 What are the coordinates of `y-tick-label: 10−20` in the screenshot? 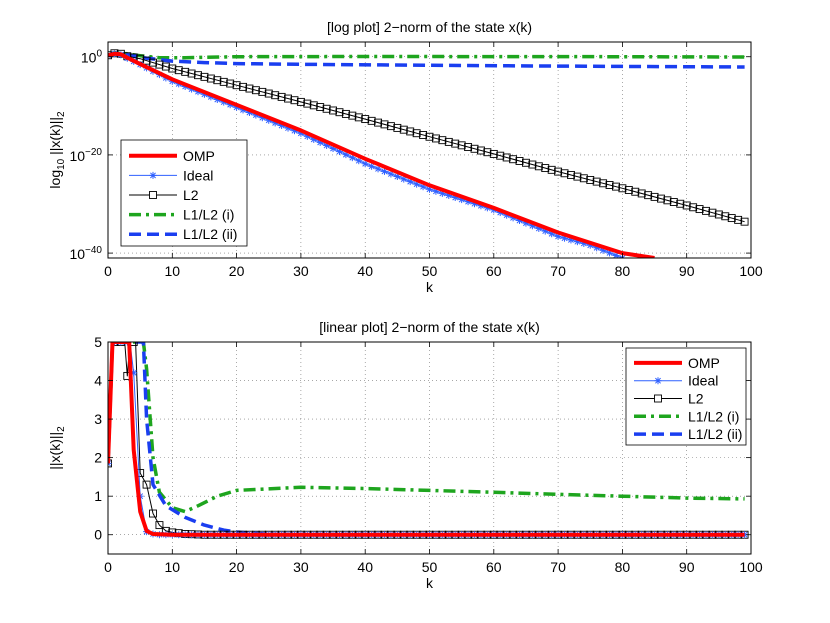 It's located at (85, 155).